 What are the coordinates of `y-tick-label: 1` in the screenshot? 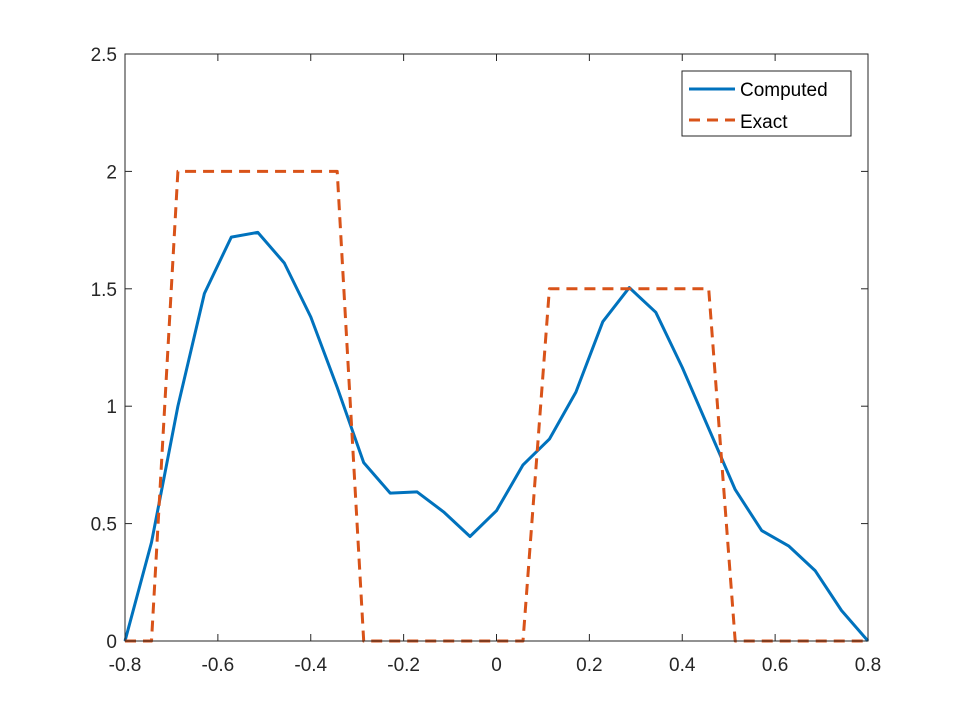 It's located at (111, 407).